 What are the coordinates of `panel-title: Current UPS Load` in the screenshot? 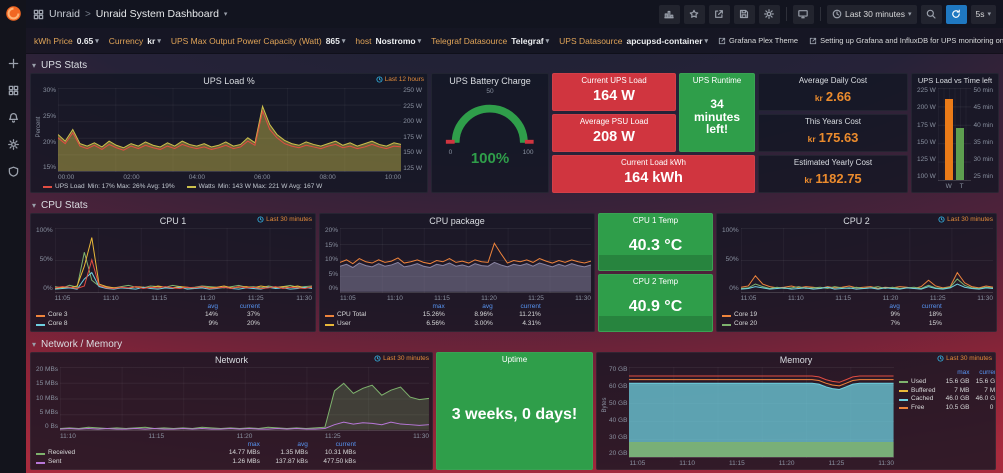 It's located at (614, 80).